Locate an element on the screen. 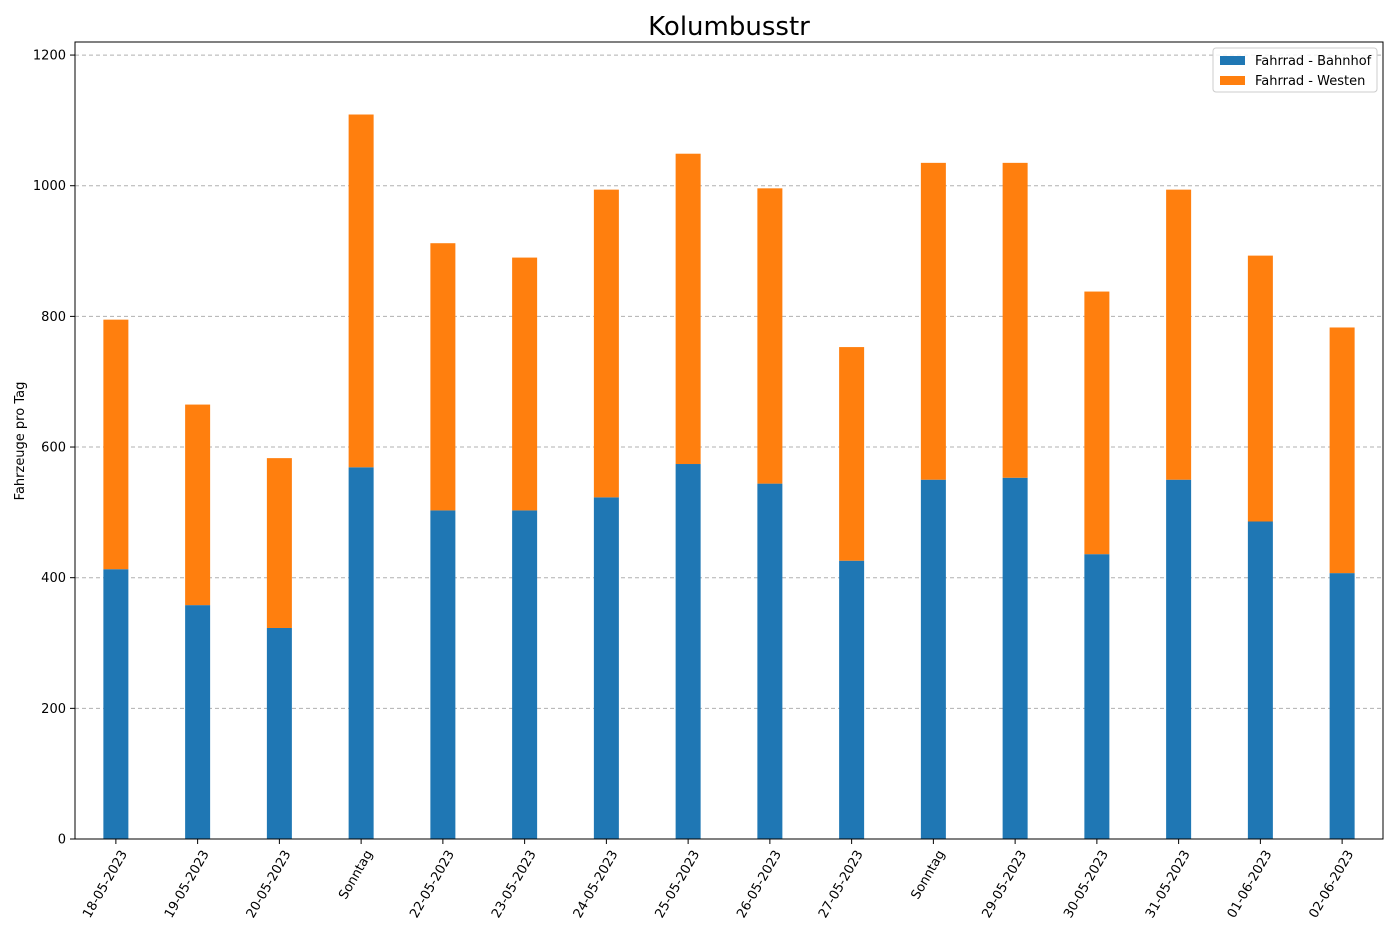 The width and height of the screenshot is (1400, 933). y-tick-label: 0 is located at coordinates (62, 840).